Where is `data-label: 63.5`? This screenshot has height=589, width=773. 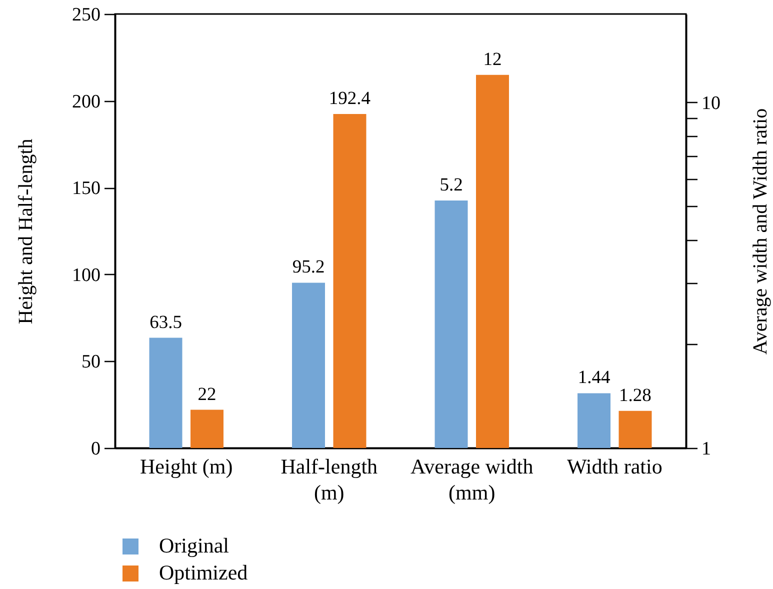 data-label: 63.5 is located at coordinates (166, 322).